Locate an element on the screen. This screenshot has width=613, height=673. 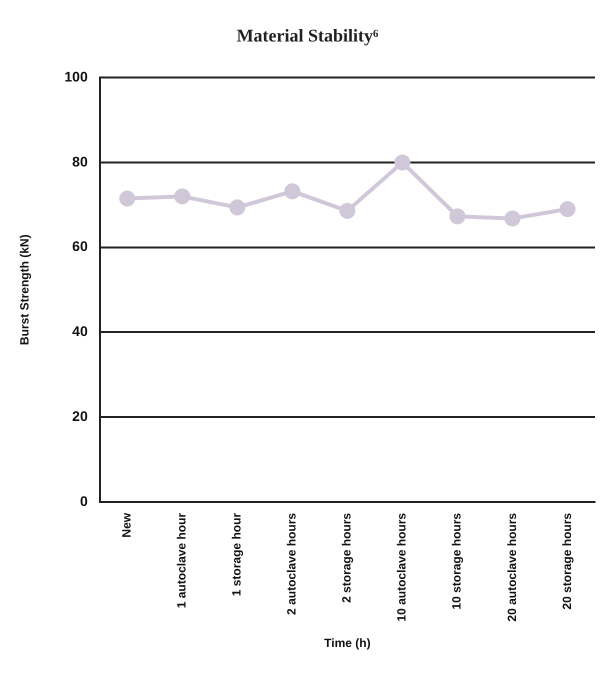
y-axis-title: Burst Strength (kN) is located at coordinates (25, 290).